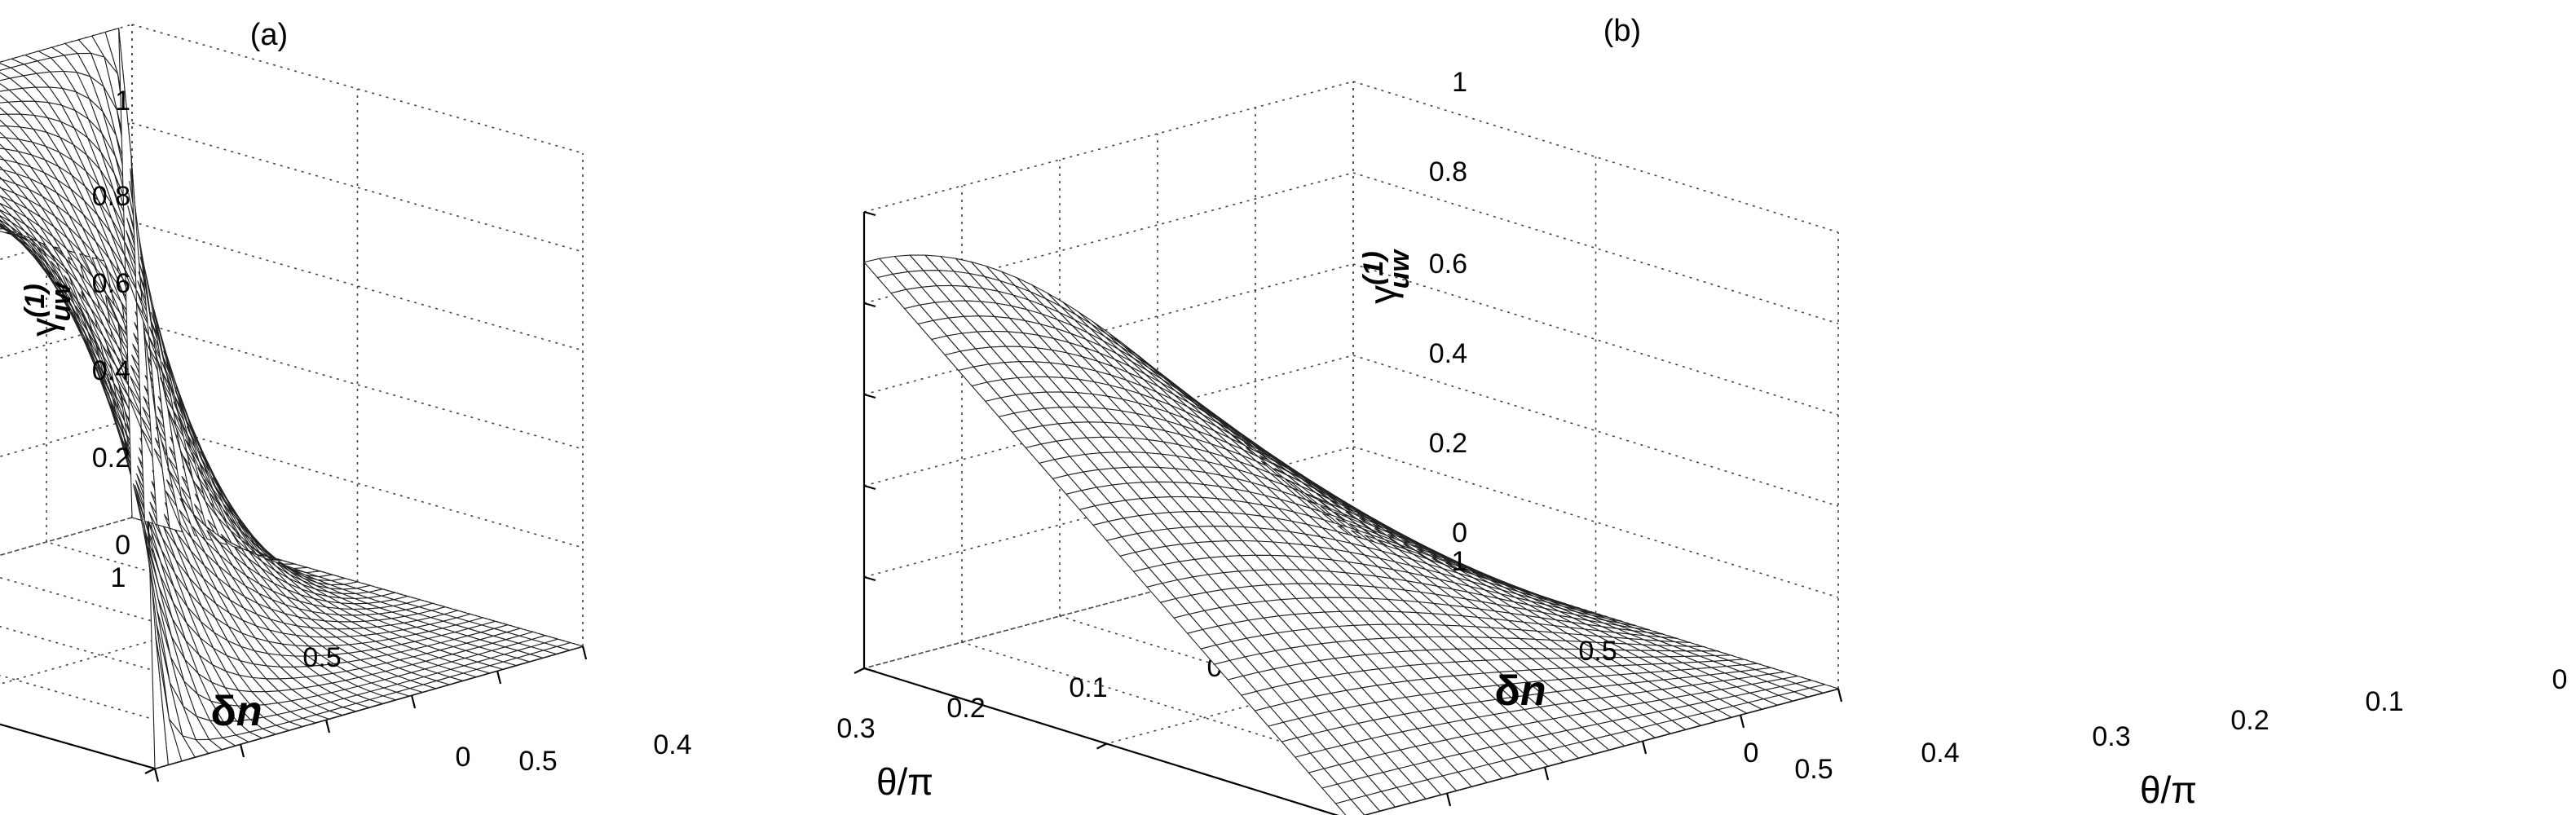 The image size is (2576, 815). What do you see at coordinates (269, 35) in the screenshot?
I see `panel-label: (a)` at bounding box center [269, 35].